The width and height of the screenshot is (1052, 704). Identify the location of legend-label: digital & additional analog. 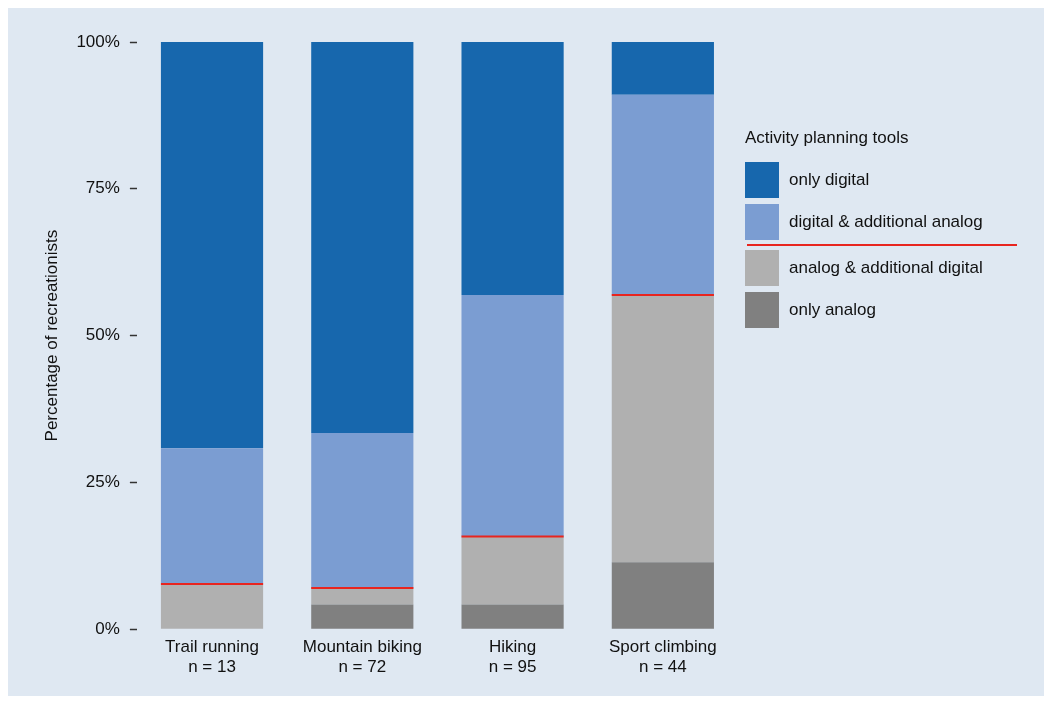
(886, 222).